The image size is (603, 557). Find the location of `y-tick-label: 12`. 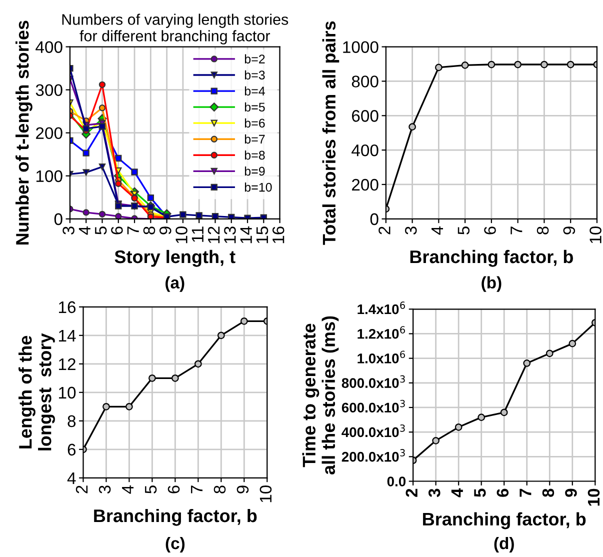

y-tick-label: 12 is located at coordinates (67, 364).